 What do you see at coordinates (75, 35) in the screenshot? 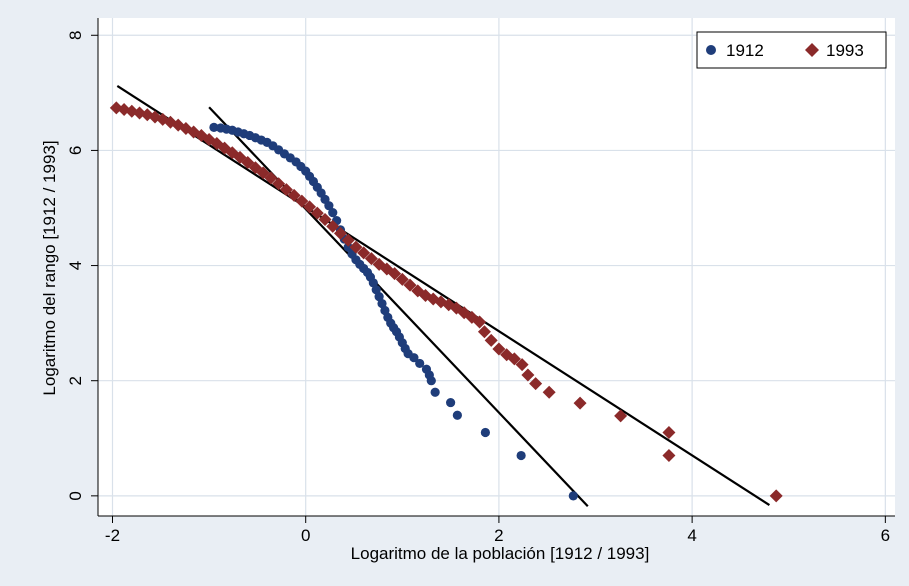
I see `y-tick-label: 8` at bounding box center [75, 35].